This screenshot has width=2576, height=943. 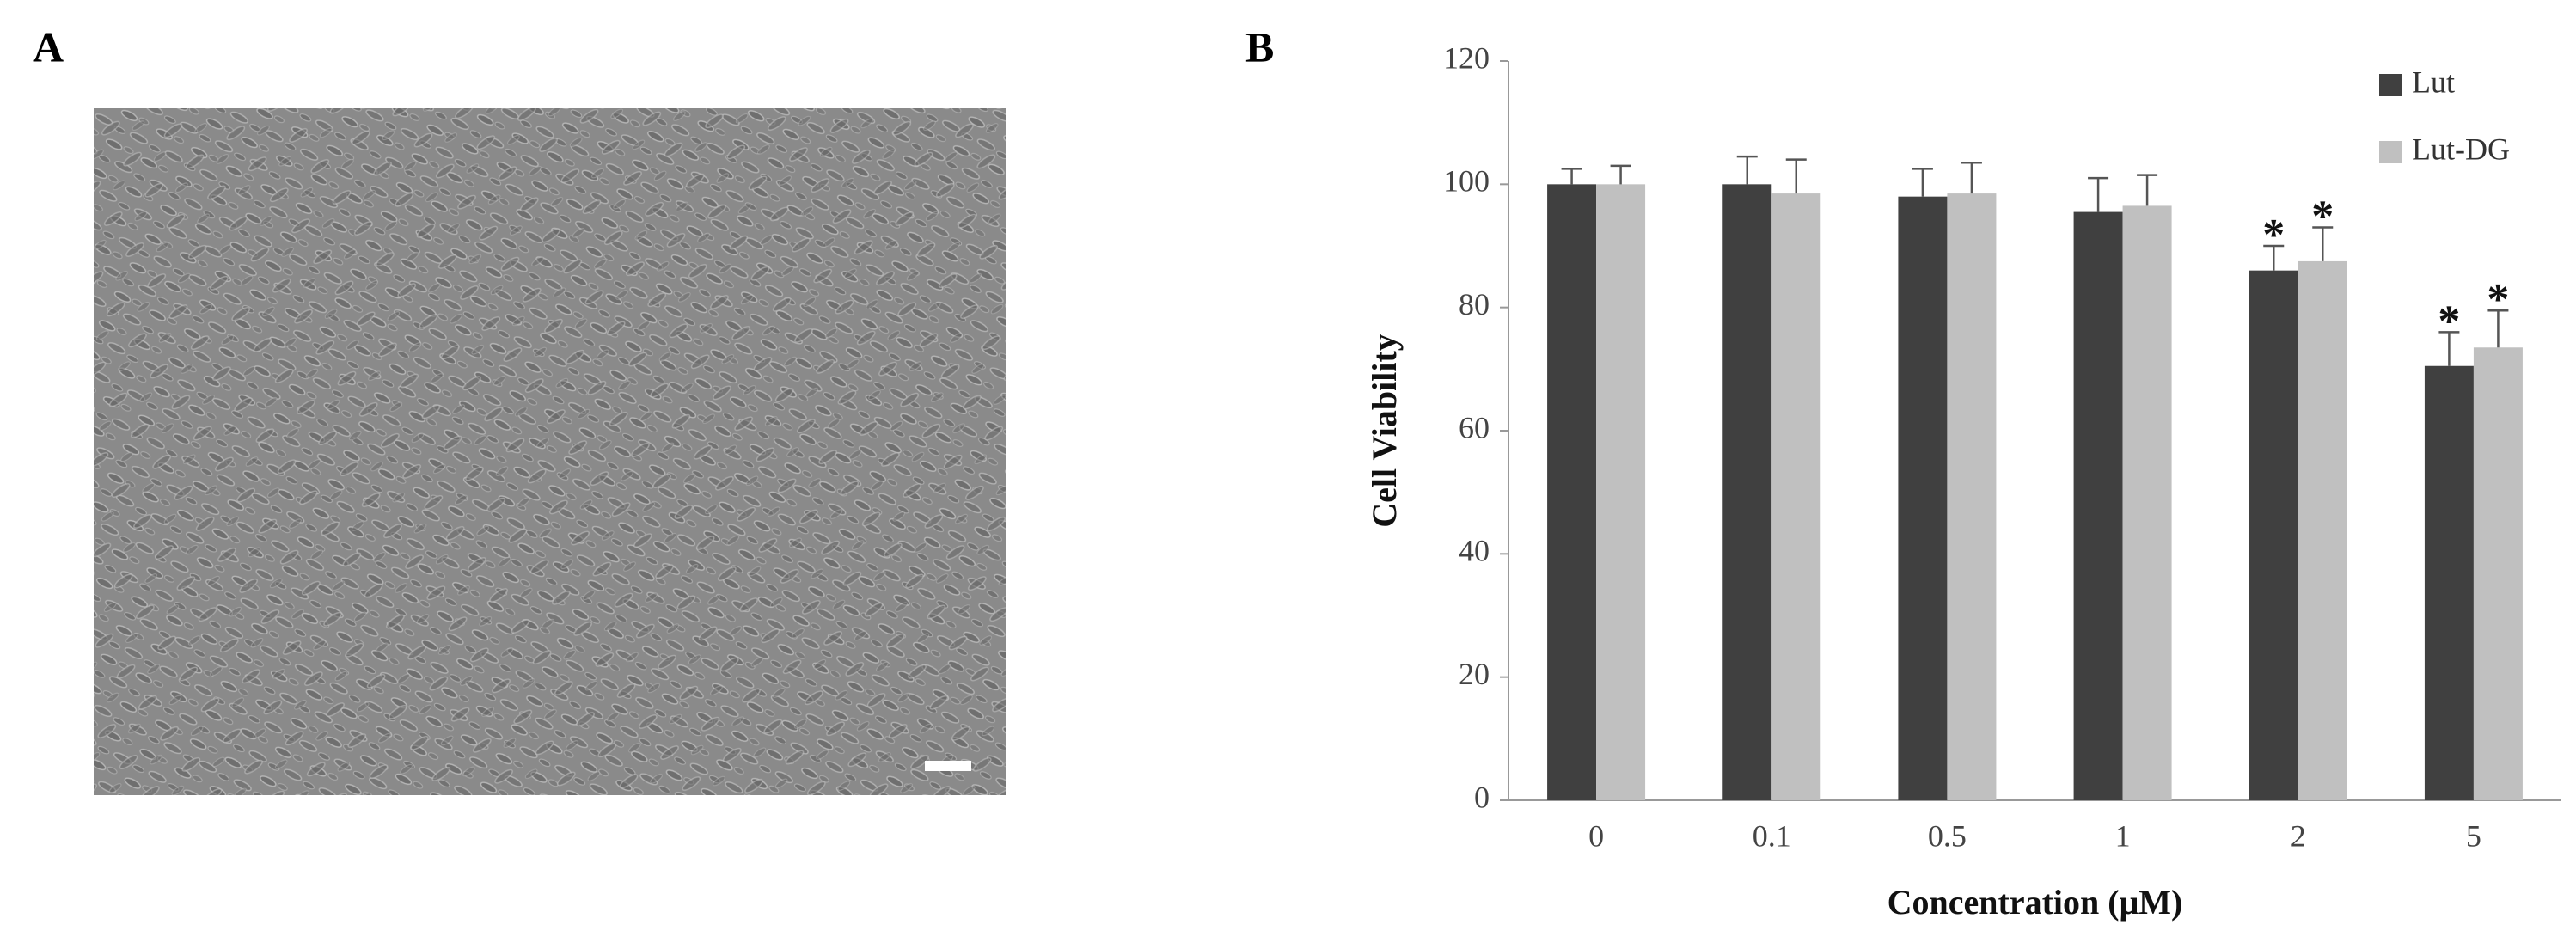 What do you see at coordinates (1596, 835) in the screenshot?
I see `x-tick-label: 0` at bounding box center [1596, 835].